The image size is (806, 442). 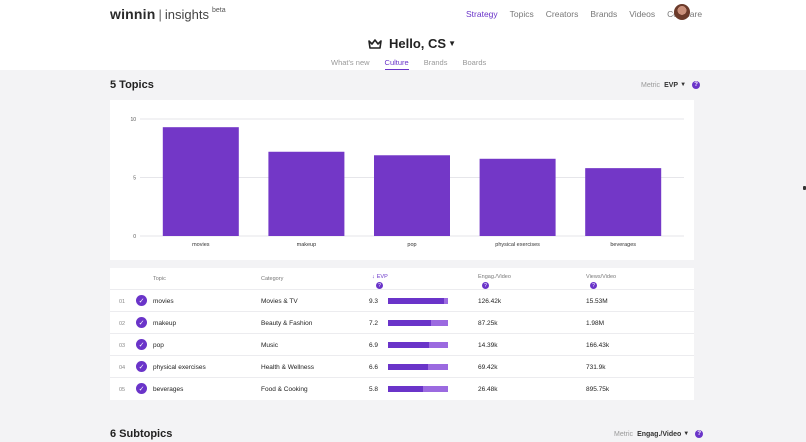 What do you see at coordinates (141, 434) in the screenshot?
I see `subtopics-section-title: 6 Subtopics` at bounding box center [141, 434].